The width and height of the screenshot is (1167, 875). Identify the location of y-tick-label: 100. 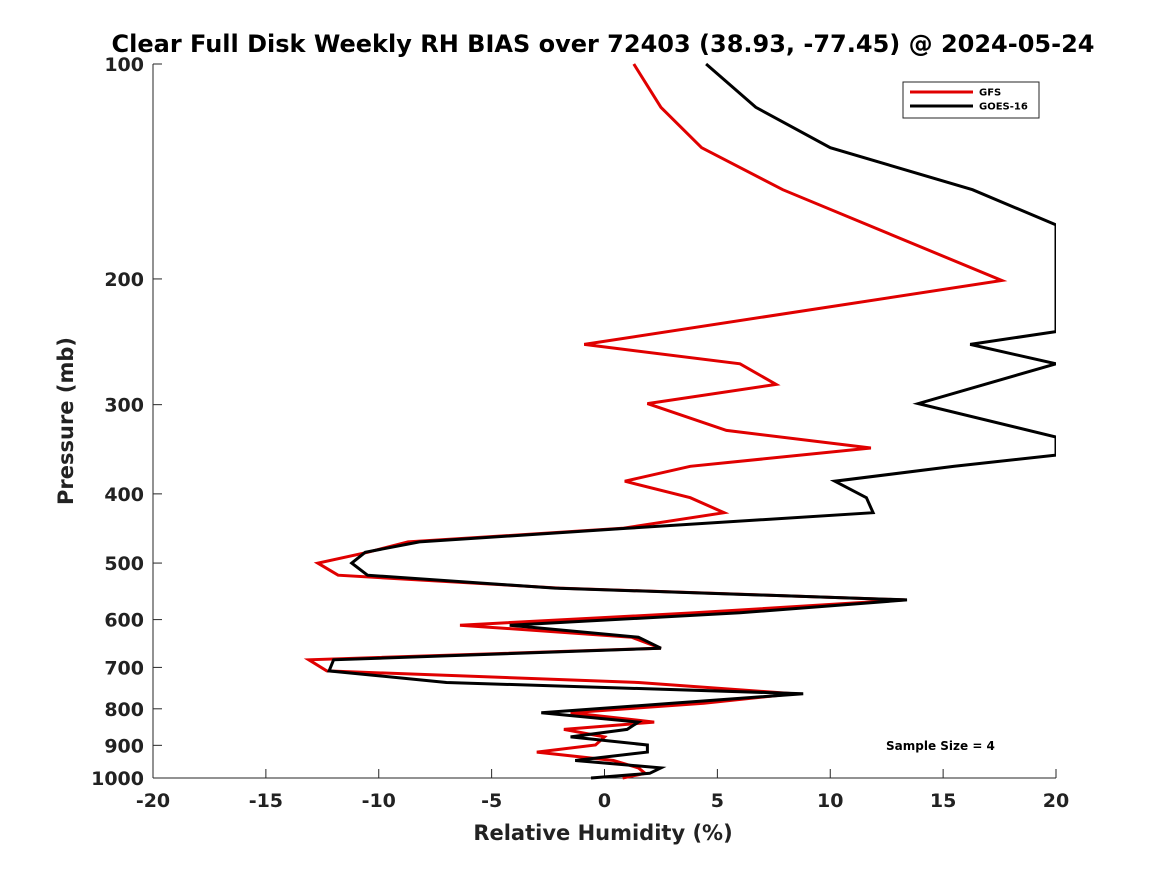
(124, 65).